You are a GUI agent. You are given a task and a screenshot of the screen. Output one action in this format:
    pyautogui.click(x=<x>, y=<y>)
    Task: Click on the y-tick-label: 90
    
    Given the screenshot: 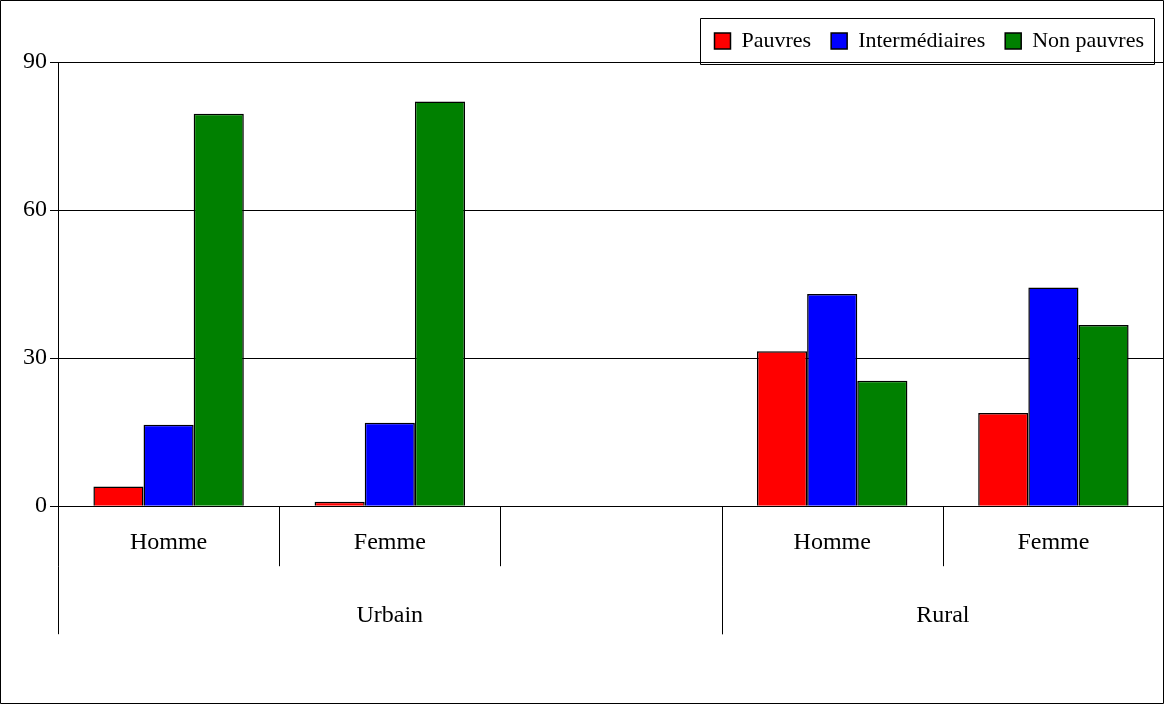 What is the action you would take?
    pyautogui.click(x=35, y=60)
    